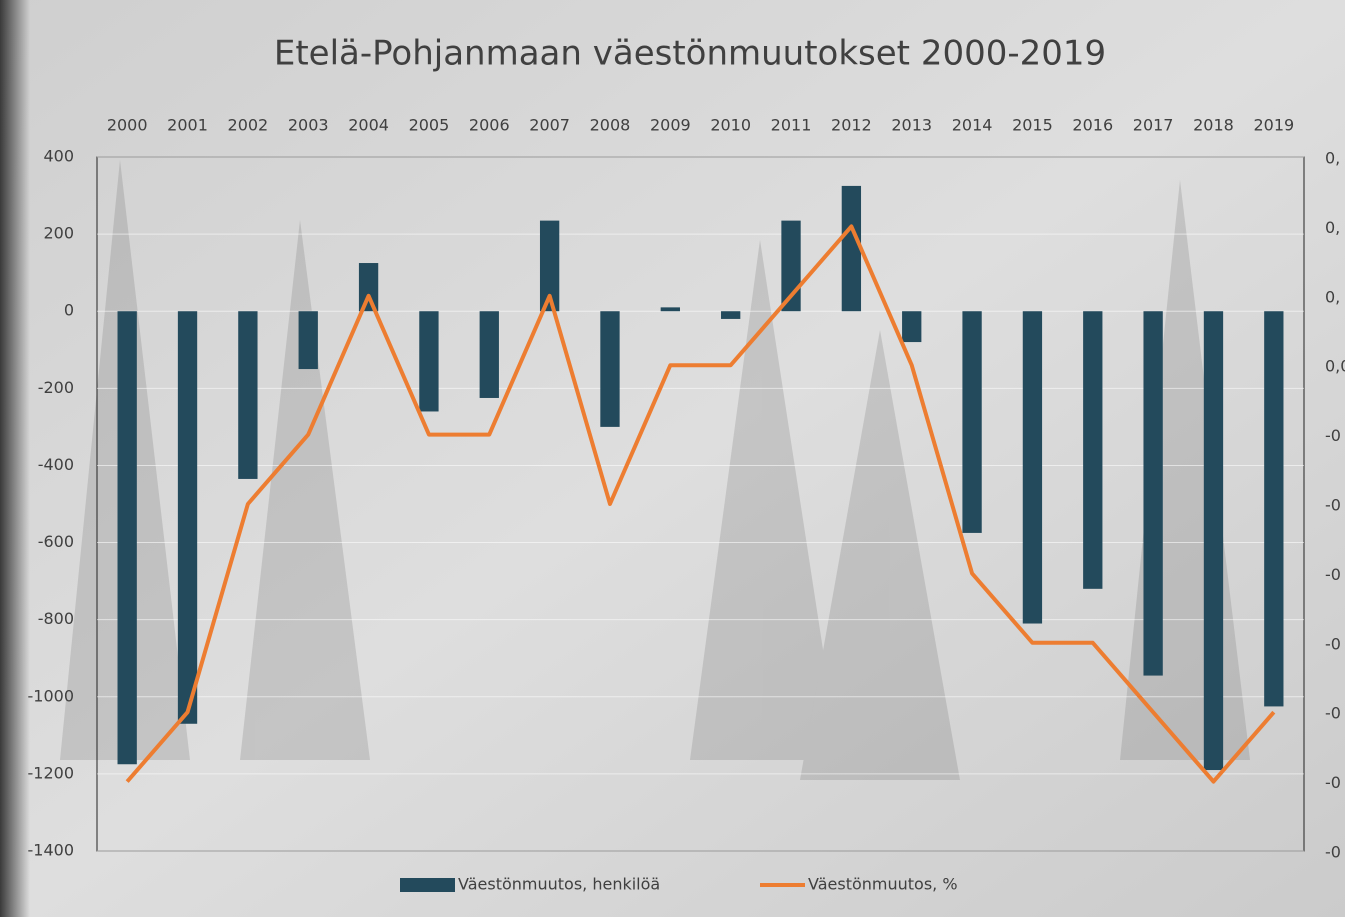 The image size is (1345, 921). Describe the element at coordinates (1032, 125) in the screenshot. I see `x-tick-label: 2015` at that location.